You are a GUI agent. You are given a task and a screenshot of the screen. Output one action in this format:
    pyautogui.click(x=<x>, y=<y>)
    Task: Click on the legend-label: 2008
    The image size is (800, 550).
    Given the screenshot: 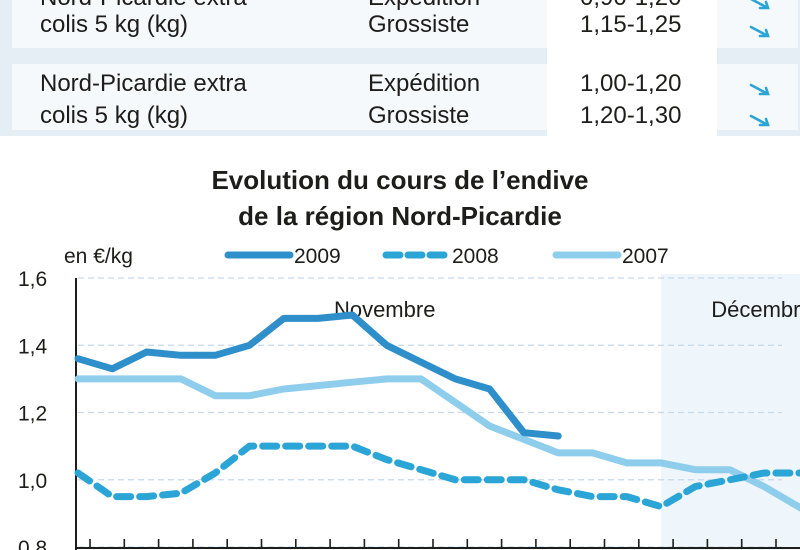 What is the action you would take?
    pyautogui.click(x=475, y=256)
    